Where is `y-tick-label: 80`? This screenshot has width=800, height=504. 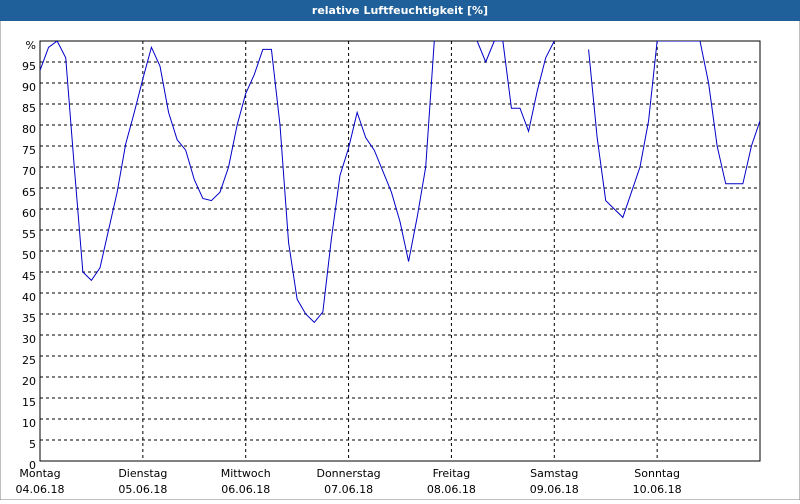 y-tick-label: 80 is located at coordinates (29, 129).